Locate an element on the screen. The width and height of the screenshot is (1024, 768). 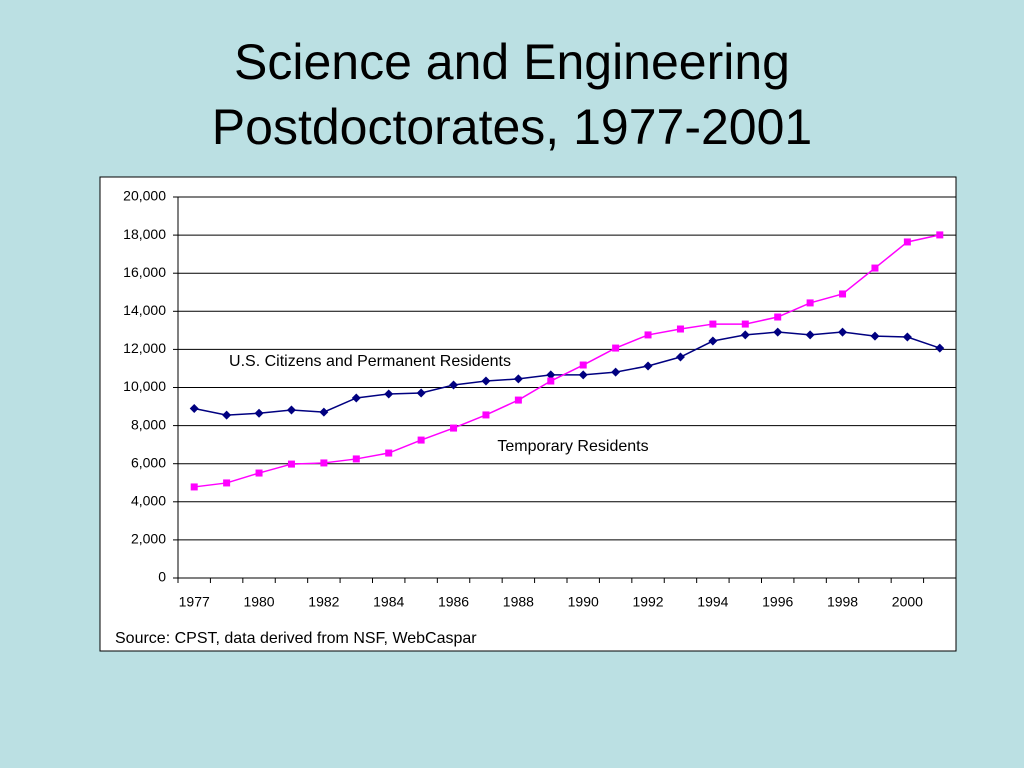
series-label: U.S. Citizens and Permanent Residents is located at coordinates (370, 361).